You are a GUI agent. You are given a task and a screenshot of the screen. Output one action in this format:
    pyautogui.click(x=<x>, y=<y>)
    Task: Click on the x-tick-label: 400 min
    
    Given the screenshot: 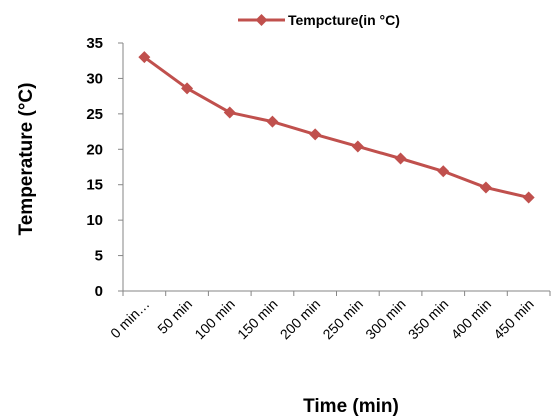 What is the action you would take?
    pyautogui.click(x=471, y=319)
    